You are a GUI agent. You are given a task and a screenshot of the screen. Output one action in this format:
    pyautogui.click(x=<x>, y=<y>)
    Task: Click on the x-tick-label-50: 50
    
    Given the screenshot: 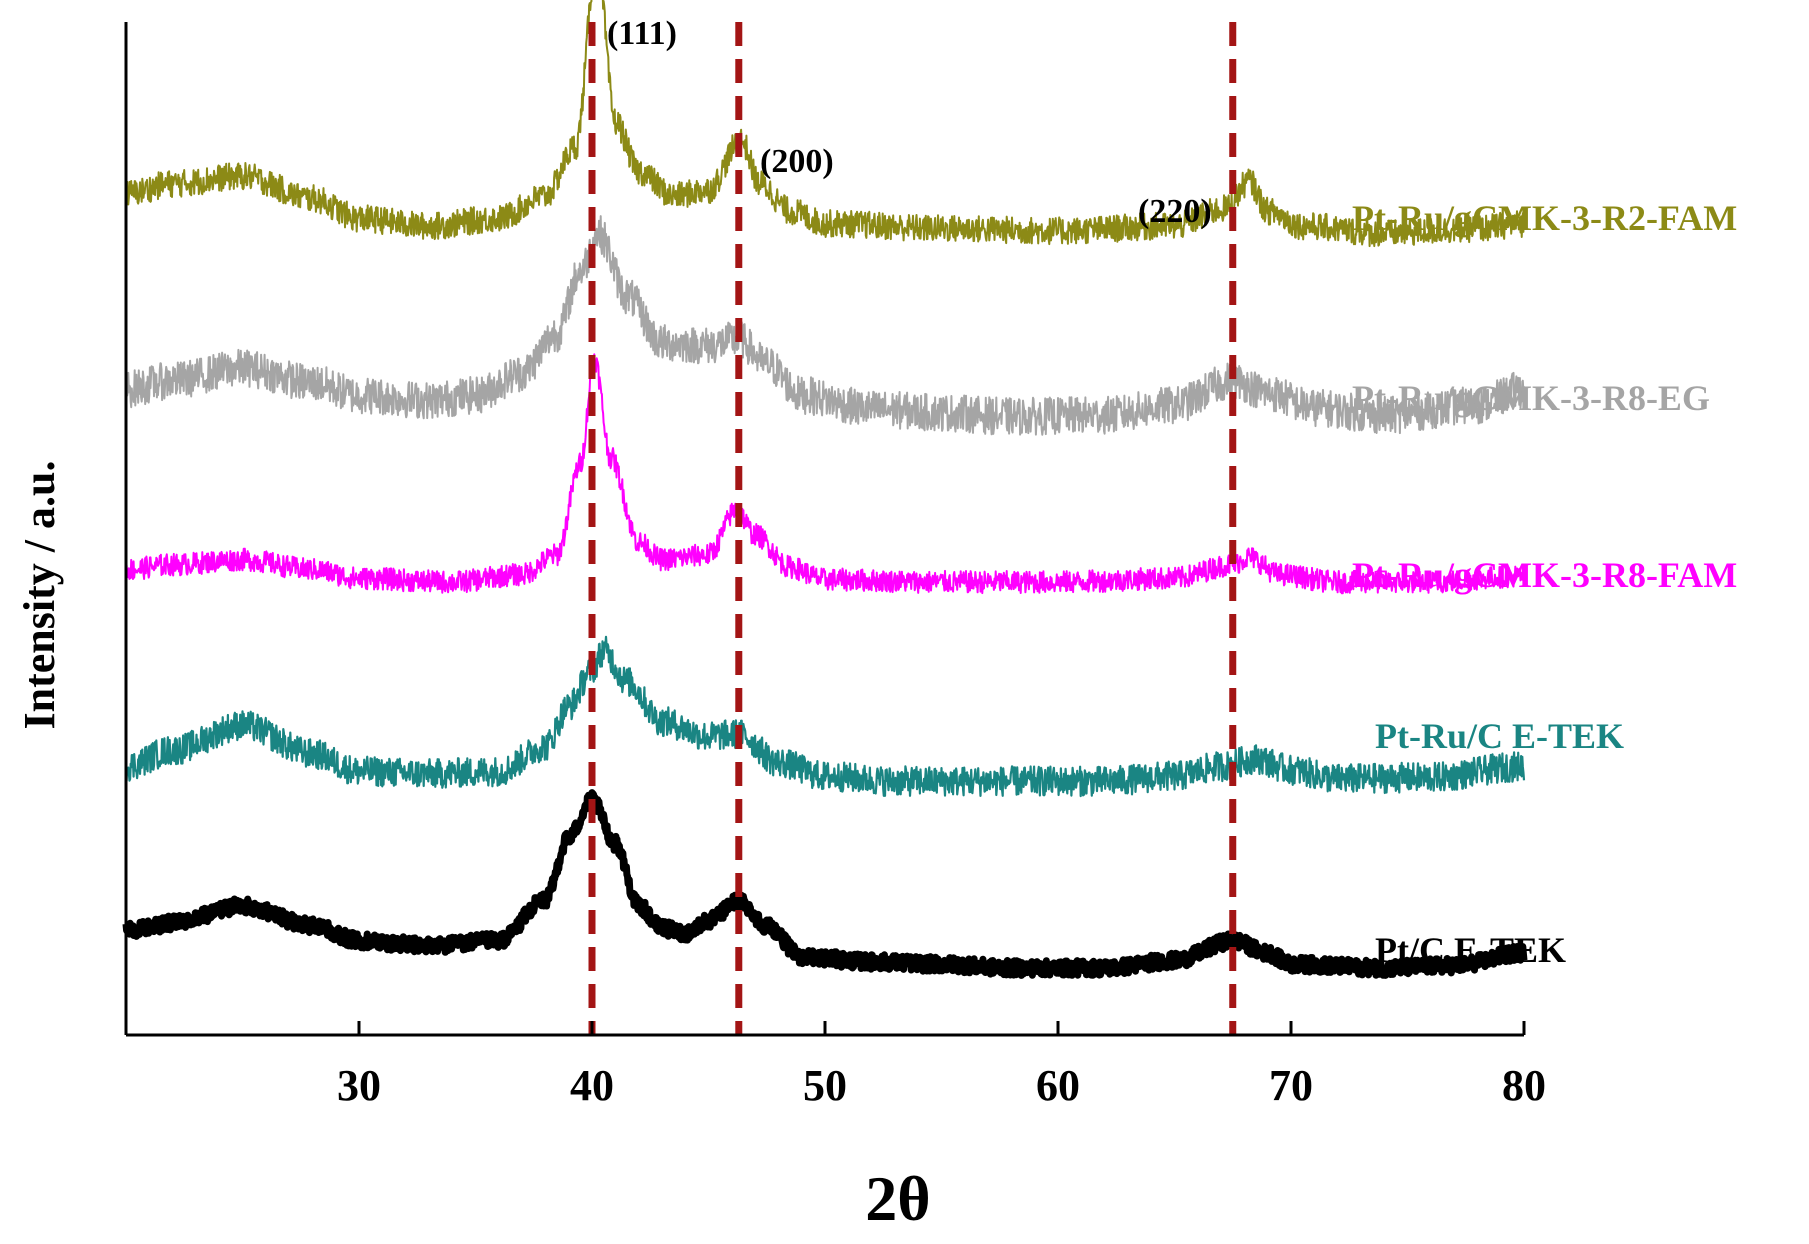 What is the action you would take?
    pyautogui.click(x=825, y=1085)
    